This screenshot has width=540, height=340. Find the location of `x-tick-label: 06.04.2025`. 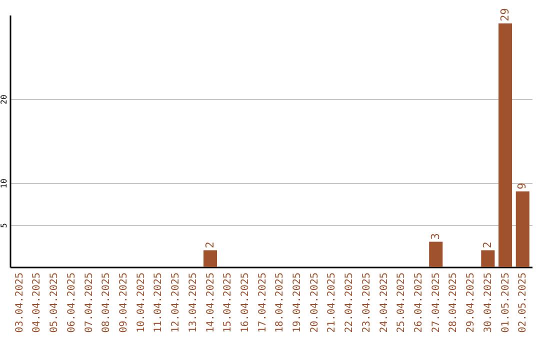

x-tick-label: 06.04.2025 is located at coordinates (72, 302).